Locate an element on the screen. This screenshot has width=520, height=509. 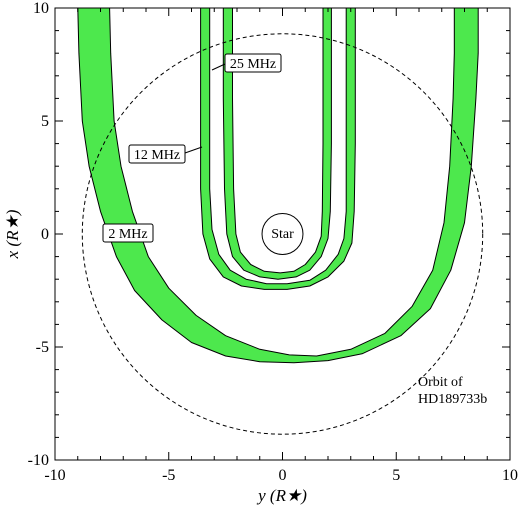
star-label: Star is located at coordinates (282, 234).